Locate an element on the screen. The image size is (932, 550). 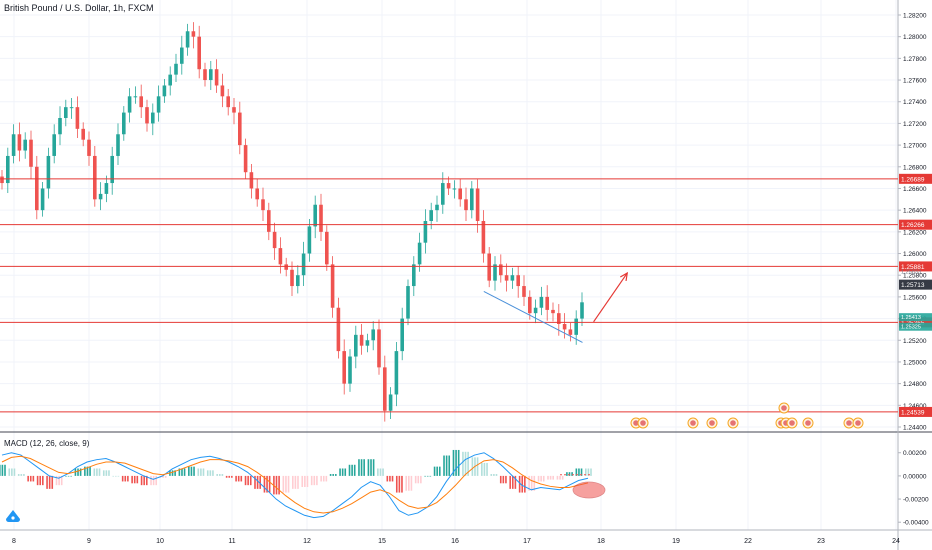
price-tick-label: 1.28200 is located at coordinates (915, 16).